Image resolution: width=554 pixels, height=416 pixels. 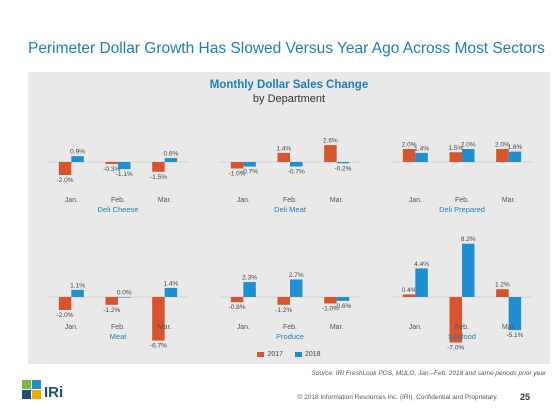 I want to click on deli-cheese-tick-label-2: Mar., so click(x=165, y=200).